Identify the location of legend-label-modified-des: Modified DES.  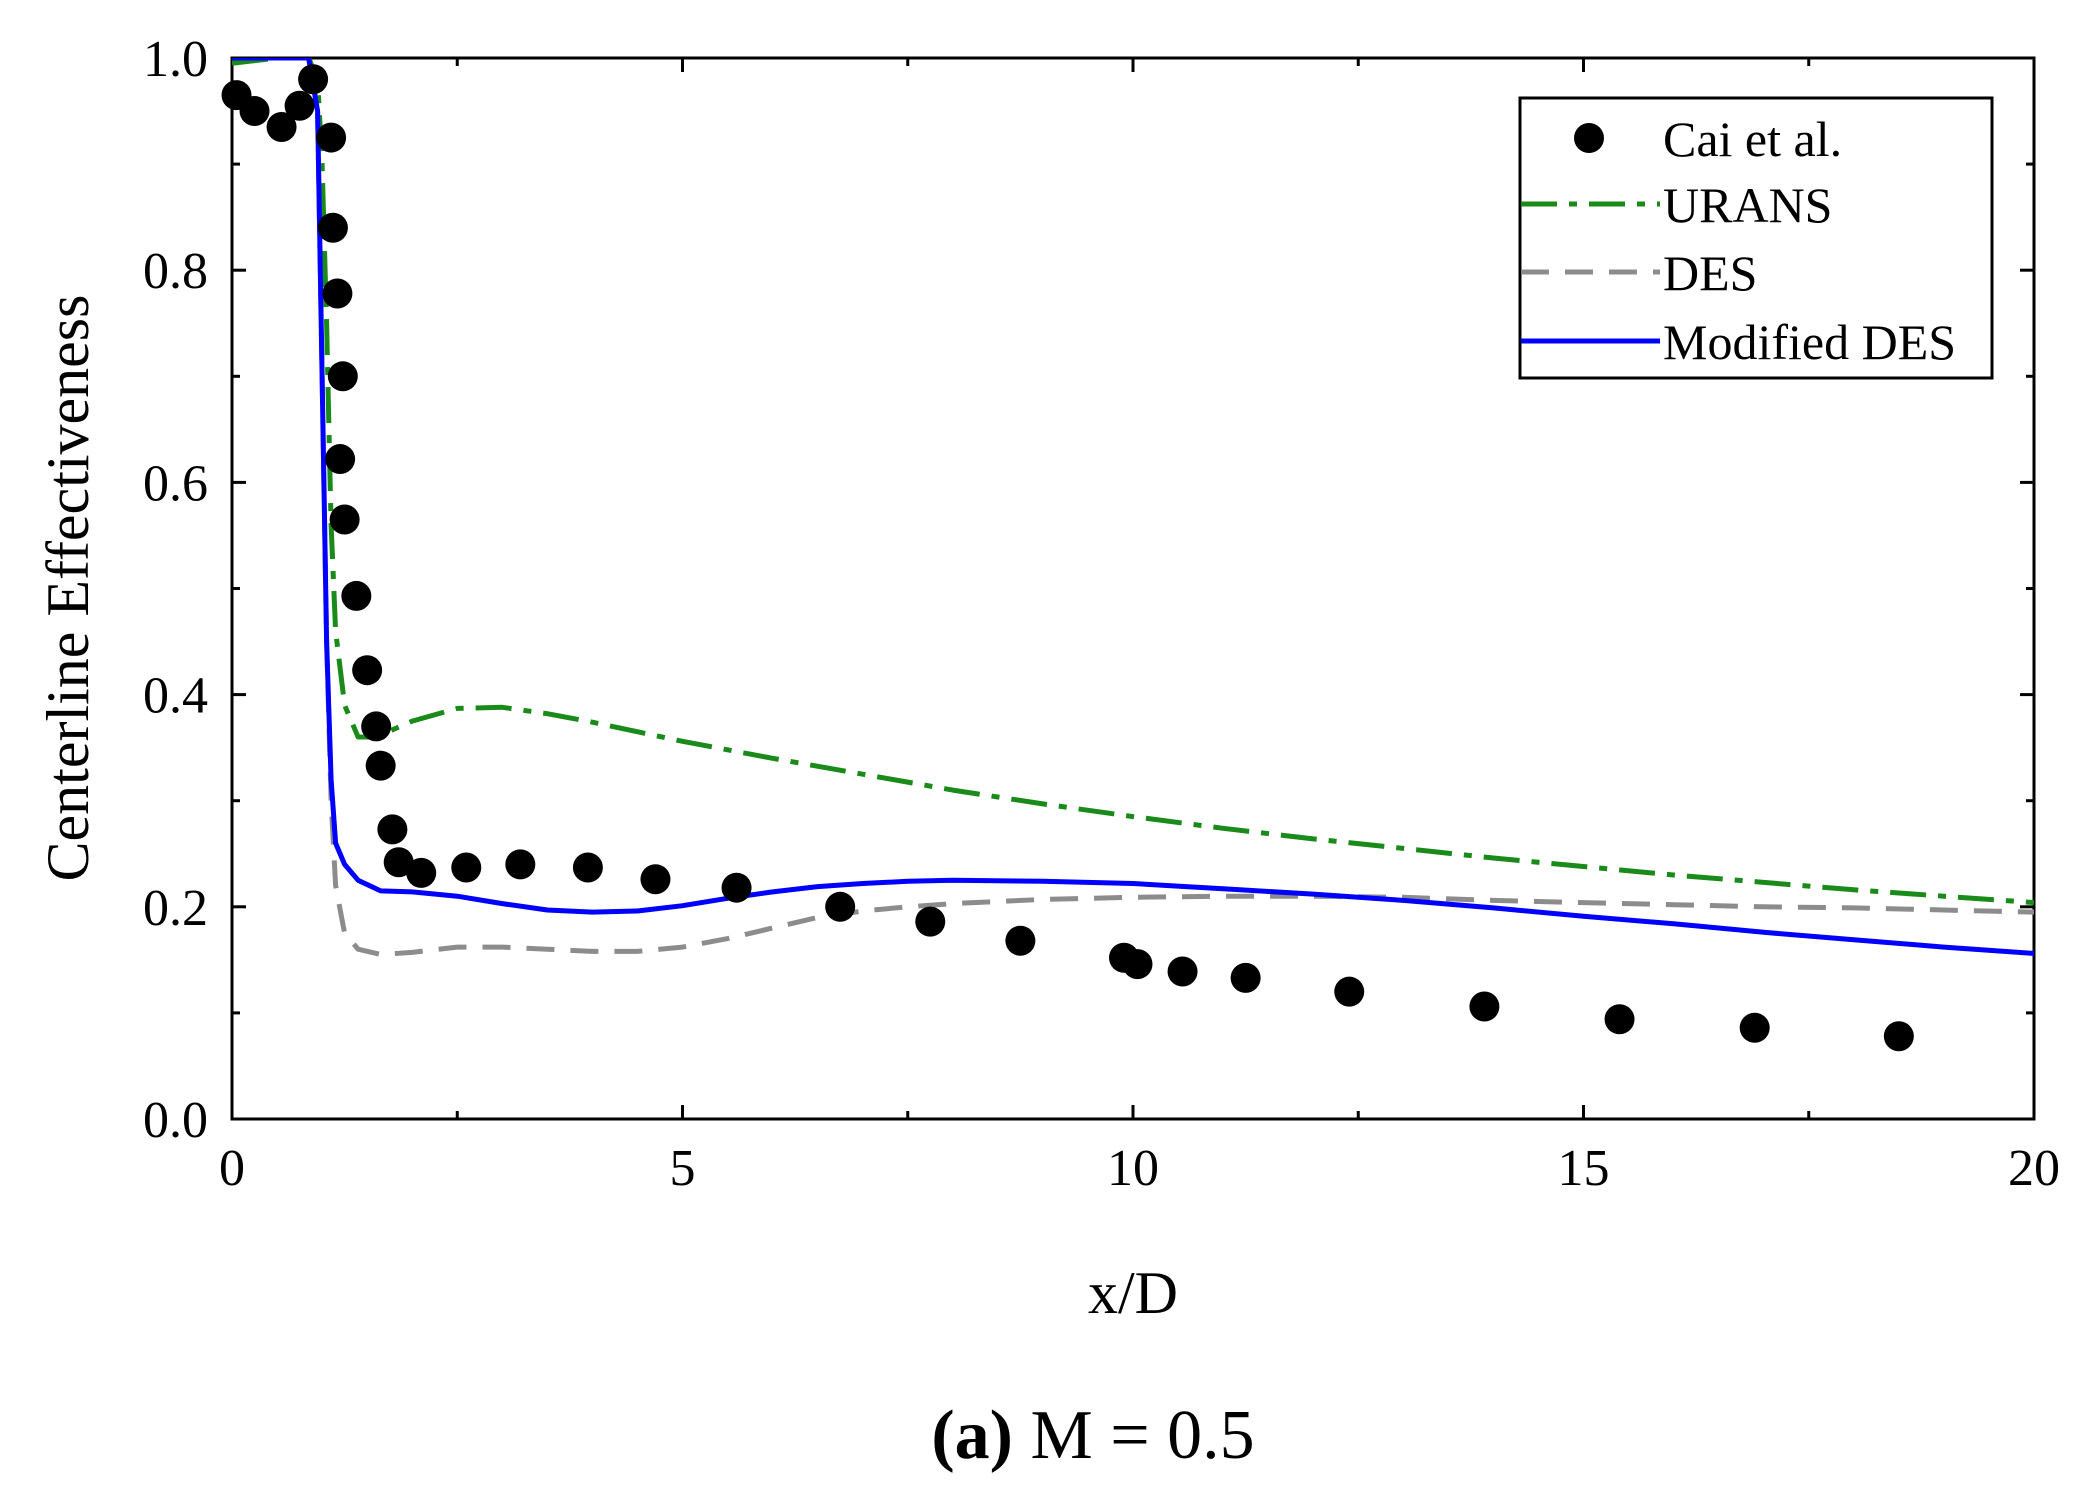
(1809, 342).